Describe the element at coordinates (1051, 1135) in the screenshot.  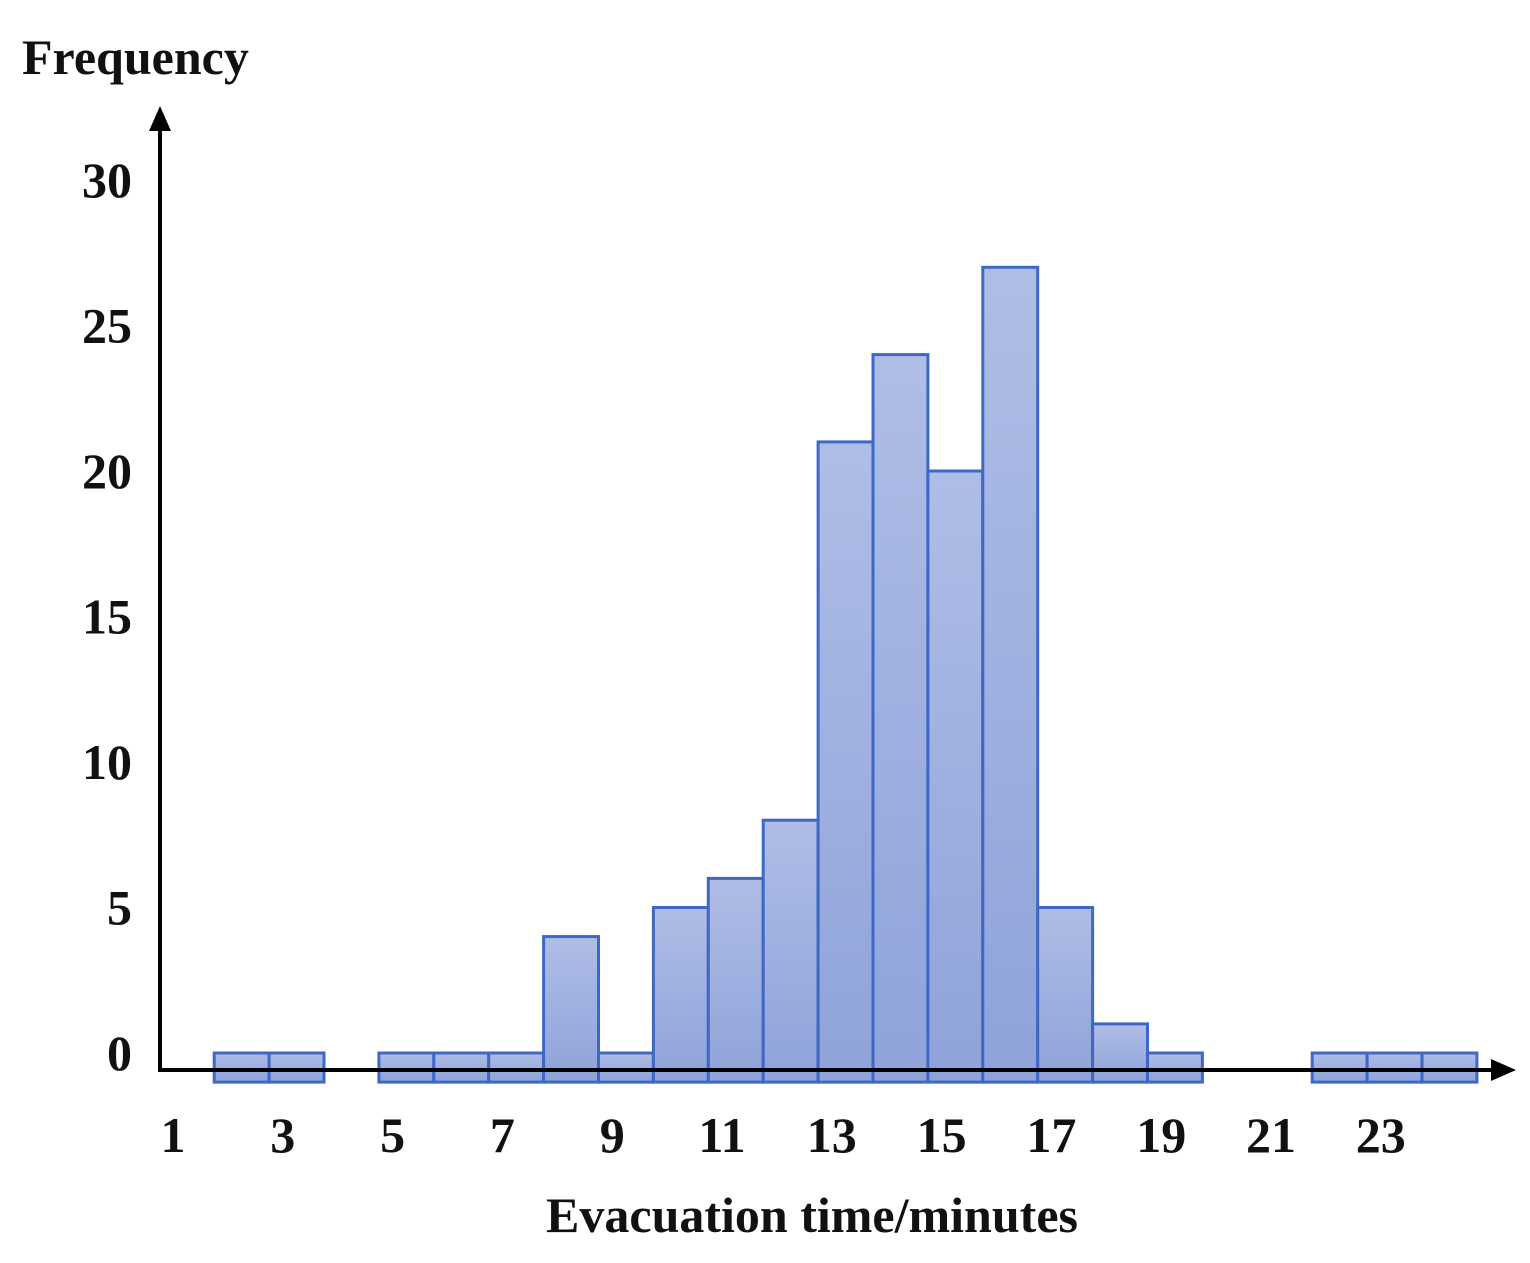
I see `x-tick-17: 17` at that location.